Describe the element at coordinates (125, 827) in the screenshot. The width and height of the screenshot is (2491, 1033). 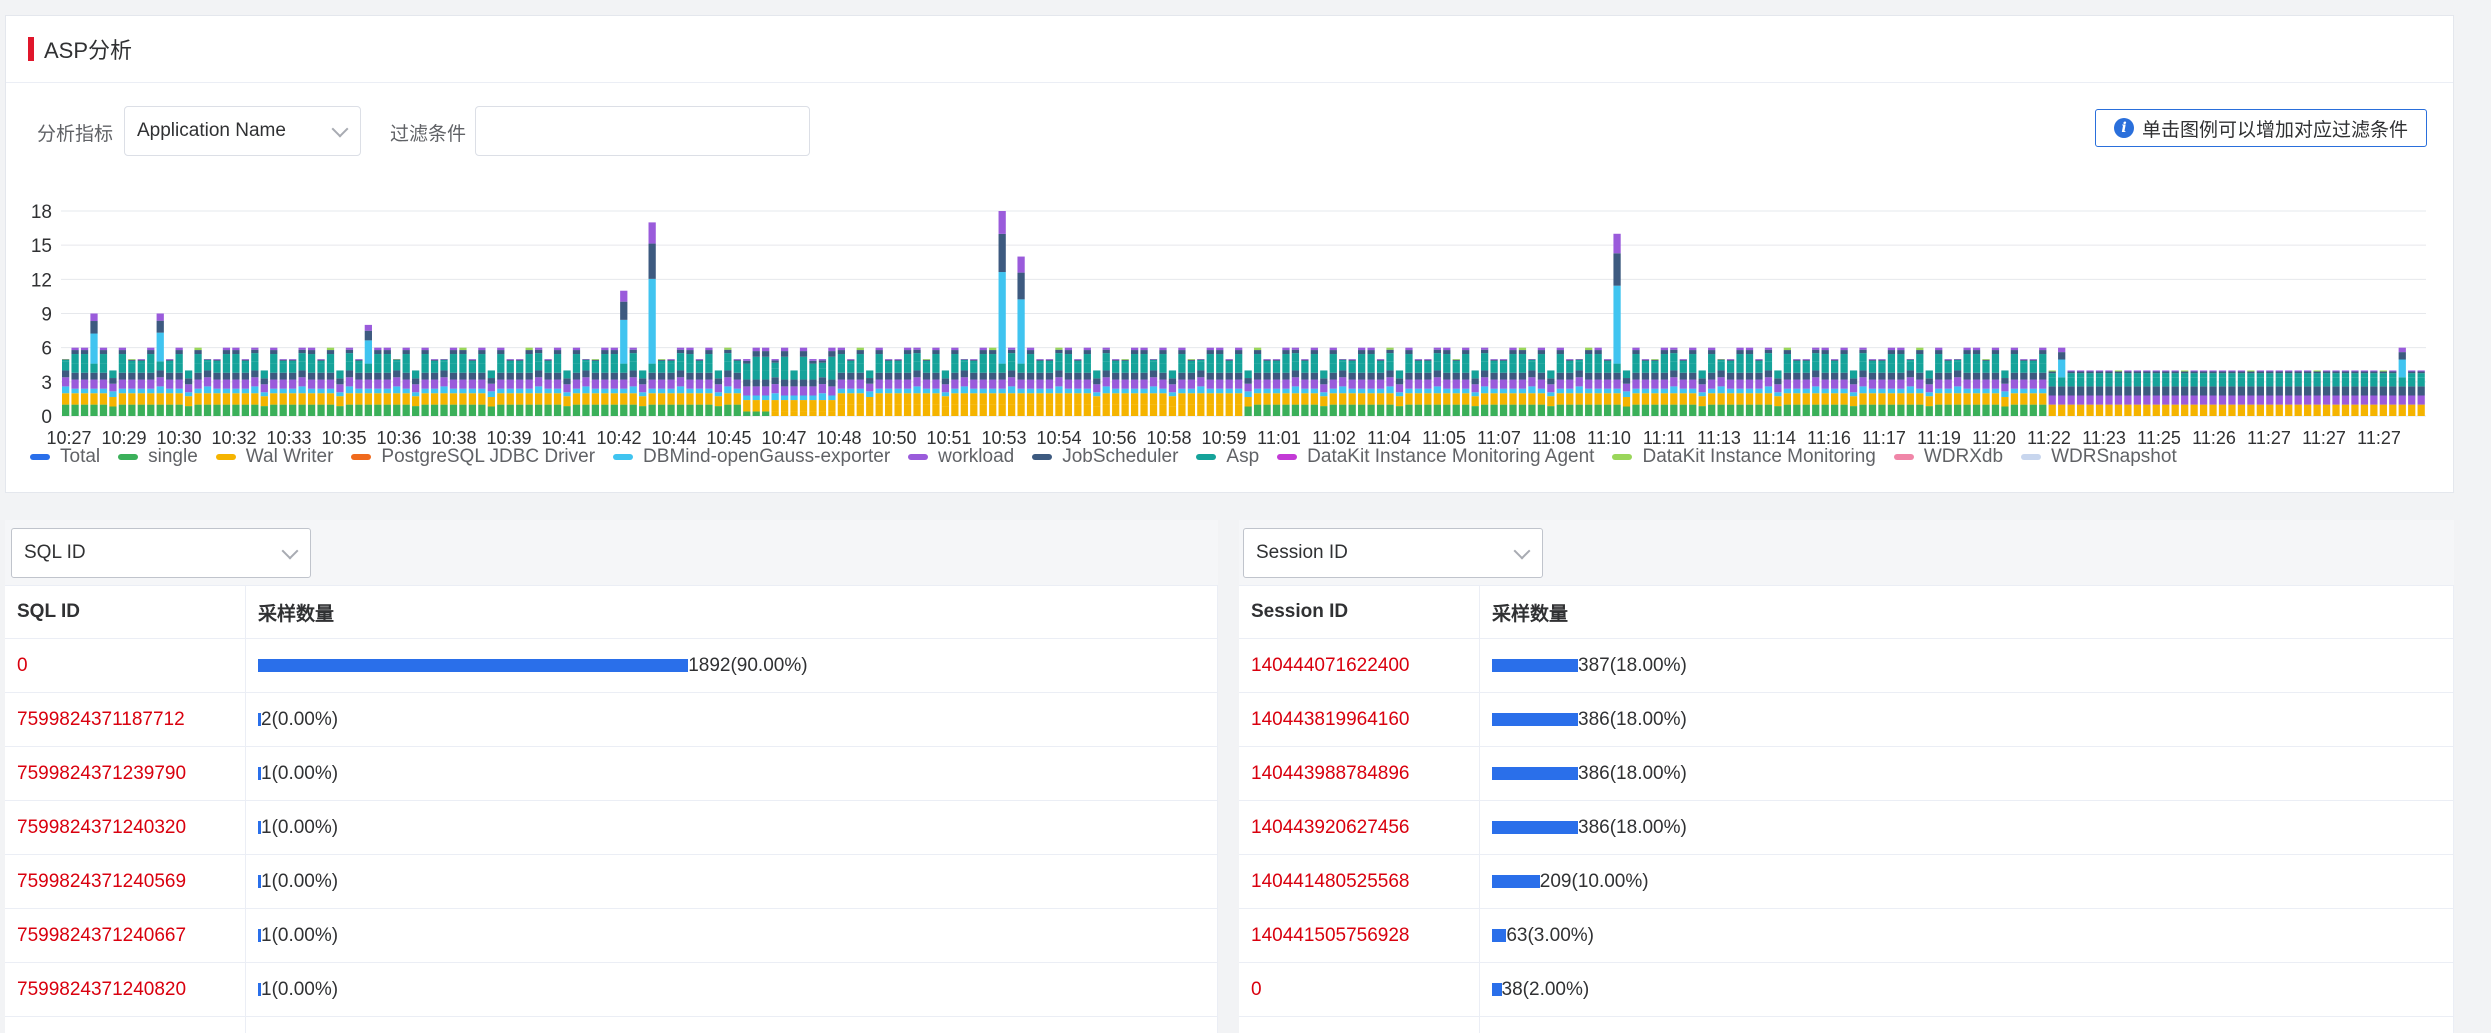
I see `row-id: 7599824371240320` at that location.